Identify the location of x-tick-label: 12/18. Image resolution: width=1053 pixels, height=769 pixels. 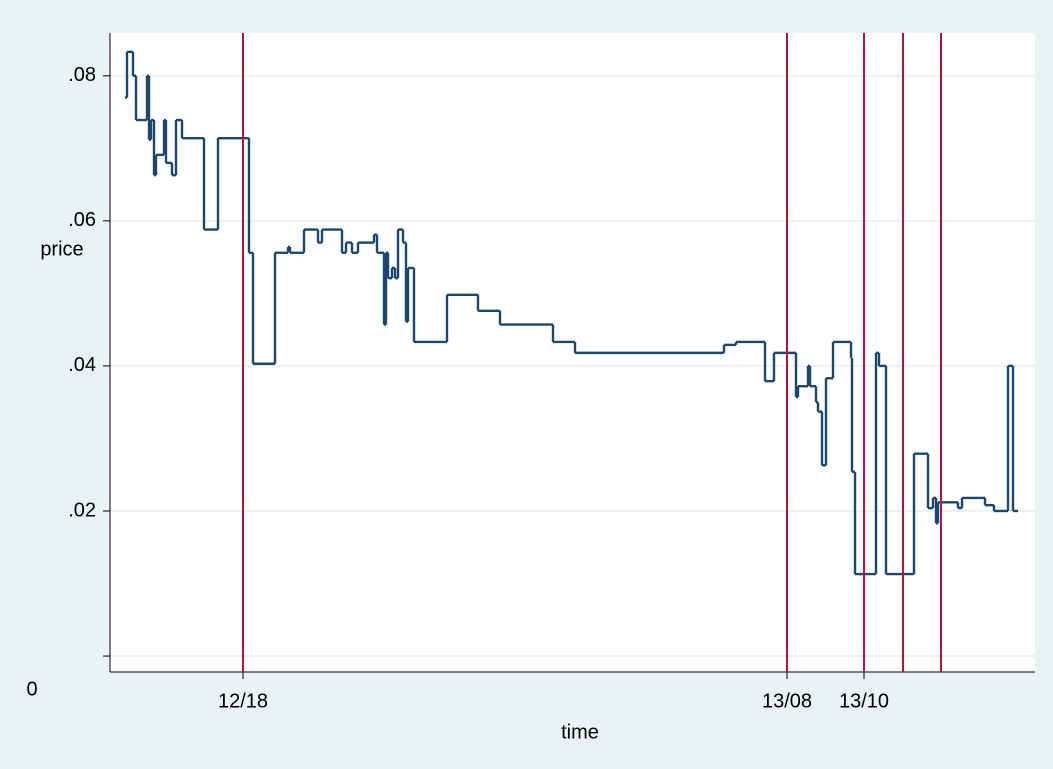
(243, 701).